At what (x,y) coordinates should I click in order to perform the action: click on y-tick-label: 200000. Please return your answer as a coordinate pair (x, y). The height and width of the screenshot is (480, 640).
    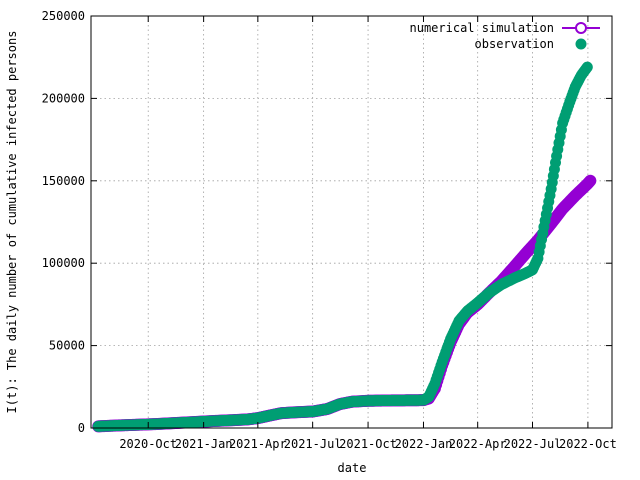
    Looking at the image, I should click on (63, 98).